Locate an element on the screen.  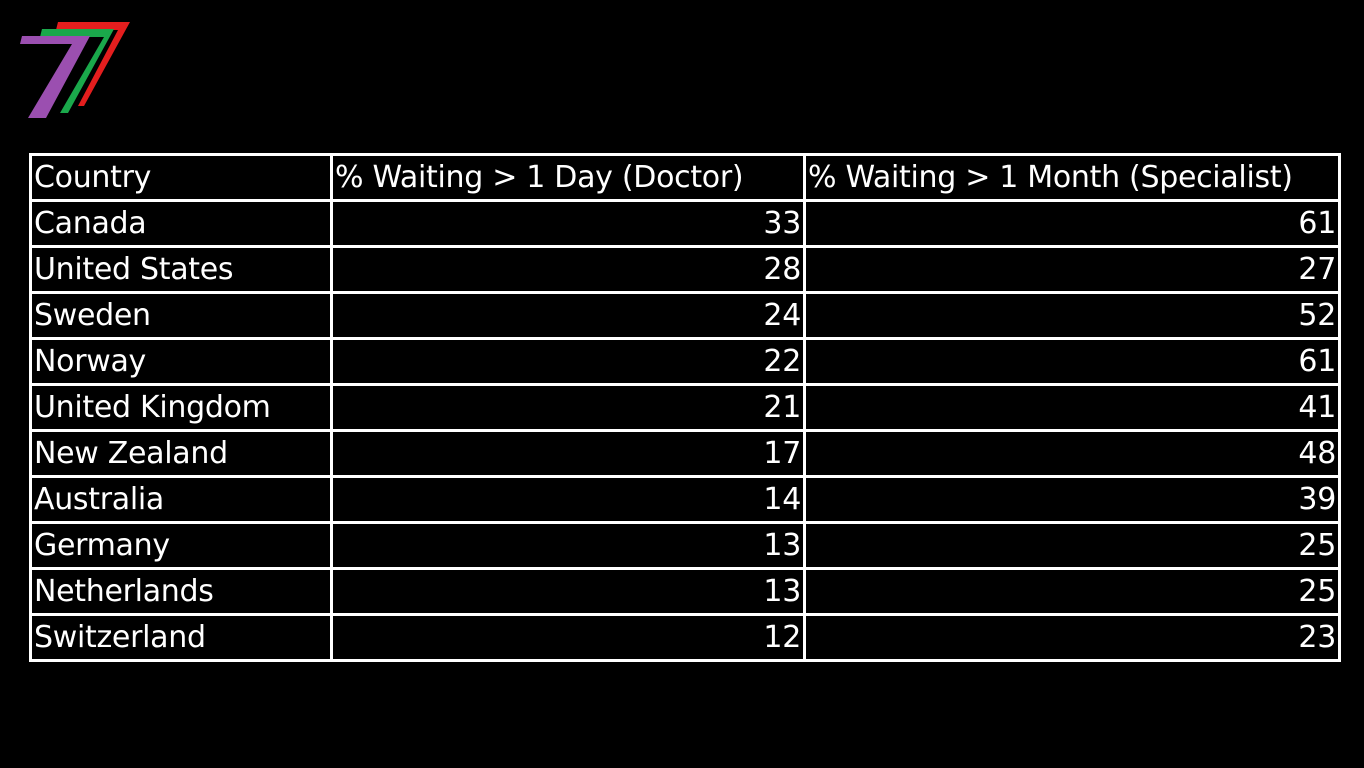
table-row: Norway 22 61 is located at coordinates (685, 361).